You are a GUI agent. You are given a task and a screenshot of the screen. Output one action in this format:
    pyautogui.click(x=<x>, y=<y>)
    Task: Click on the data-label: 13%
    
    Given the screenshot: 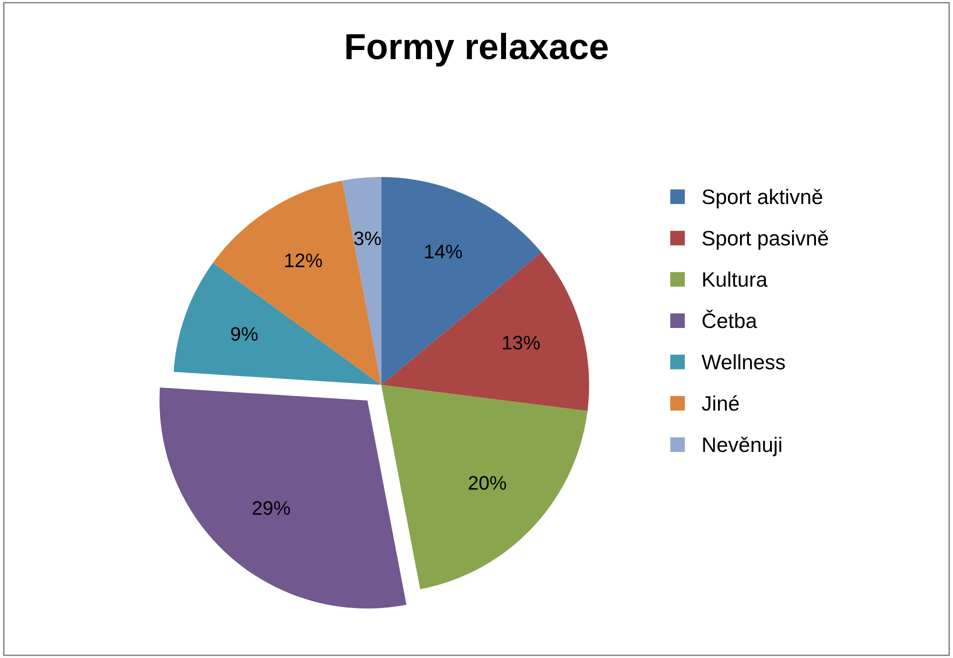 What is the action you would take?
    pyautogui.click(x=521, y=343)
    